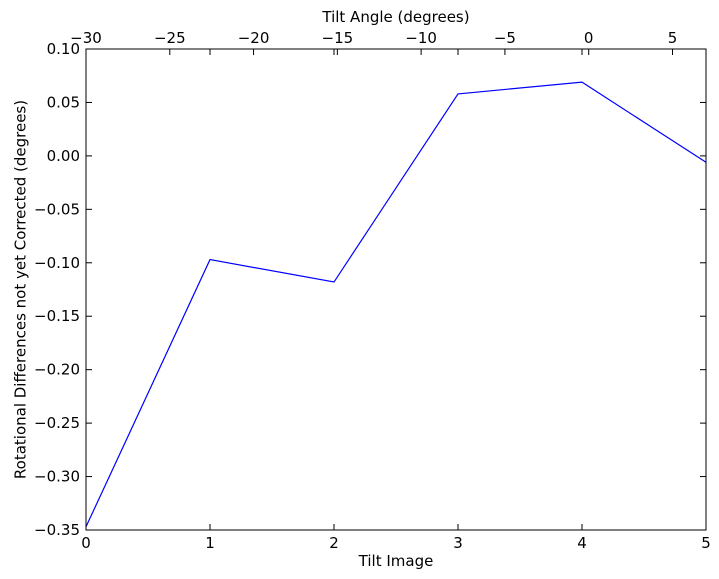 The image size is (719, 579). I want to click on y-tick-label: −0.15, so click(57, 316).